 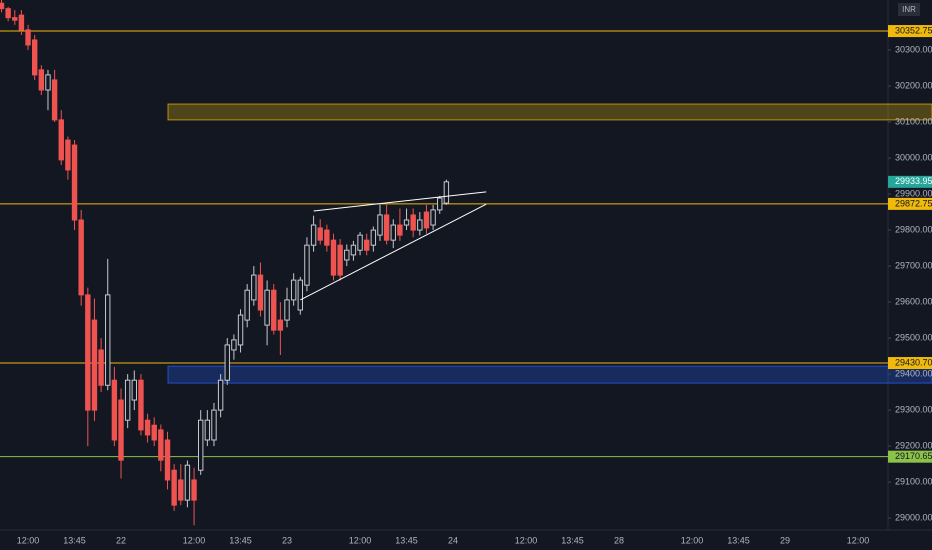 I want to click on y-tick-label: 29700.00, so click(x=913, y=265).